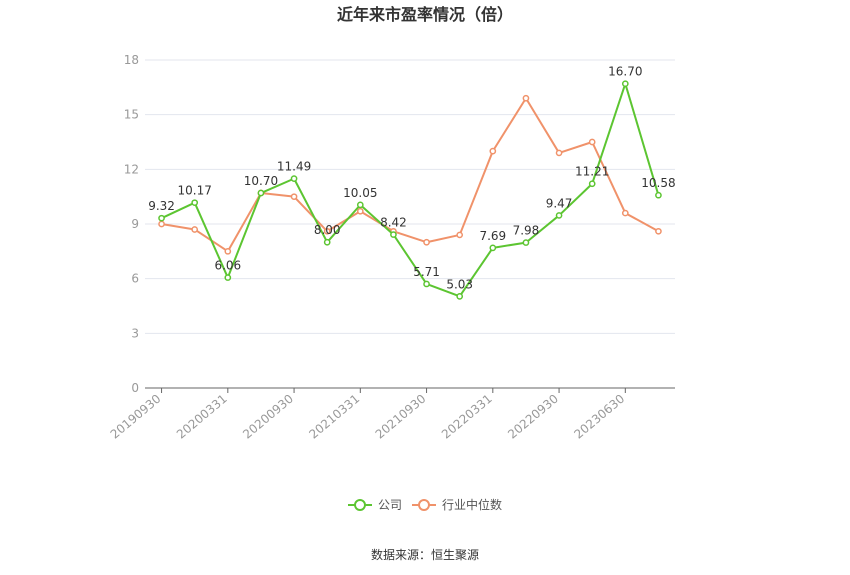 Image resolution: width=850 pixels, height=575 pixels. Describe the element at coordinates (161, 206) in the screenshot. I see `data-label: 9.32` at that location.